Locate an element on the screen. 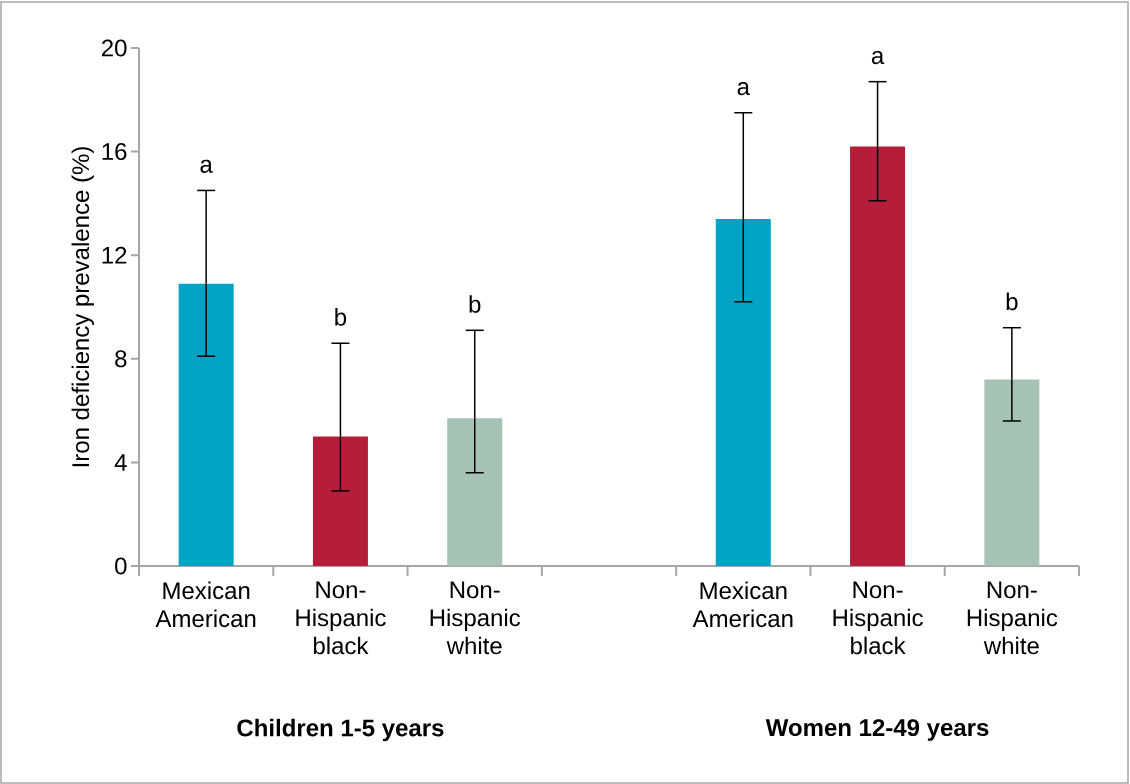 The width and height of the screenshot is (1130, 784). y-tick-label: 0 is located at coordinates (121, 566).